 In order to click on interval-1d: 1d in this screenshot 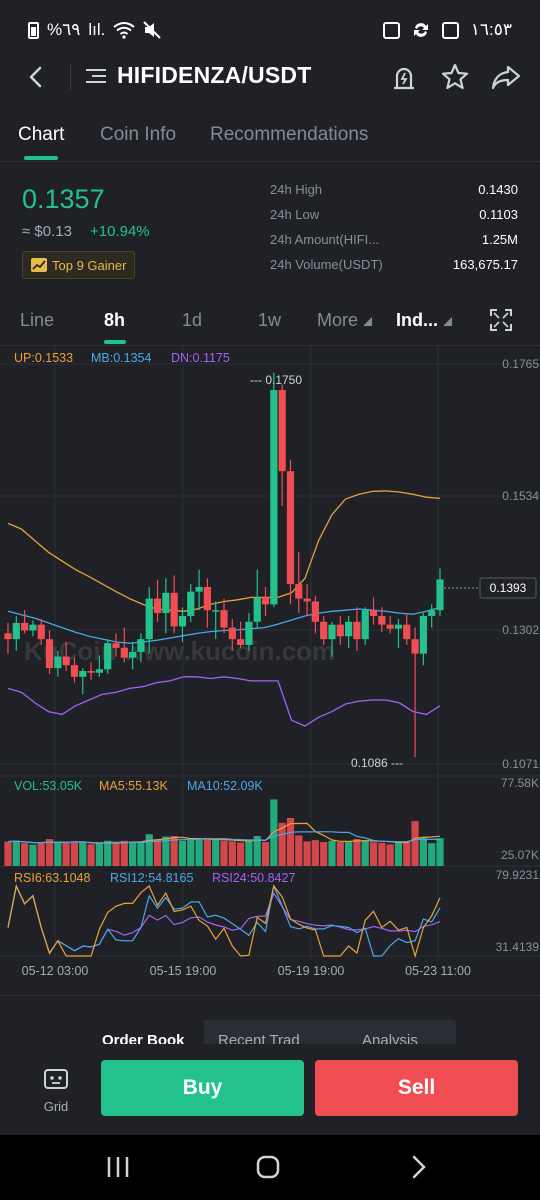, I will do `click(192, 320)`.